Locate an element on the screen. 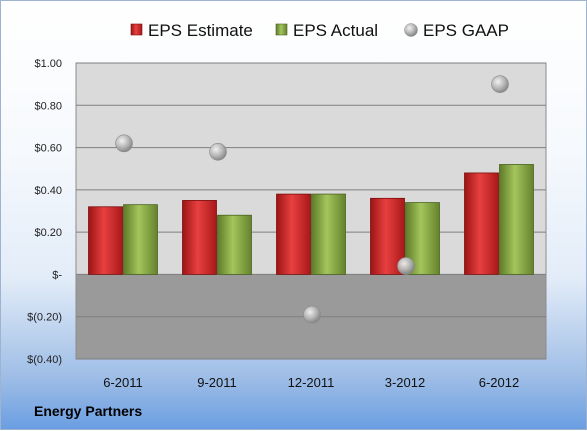 Image resolution: width=587 pixels, height=431 pixels. y-tick-label: $0.20 is located at coordinates (48, 233).